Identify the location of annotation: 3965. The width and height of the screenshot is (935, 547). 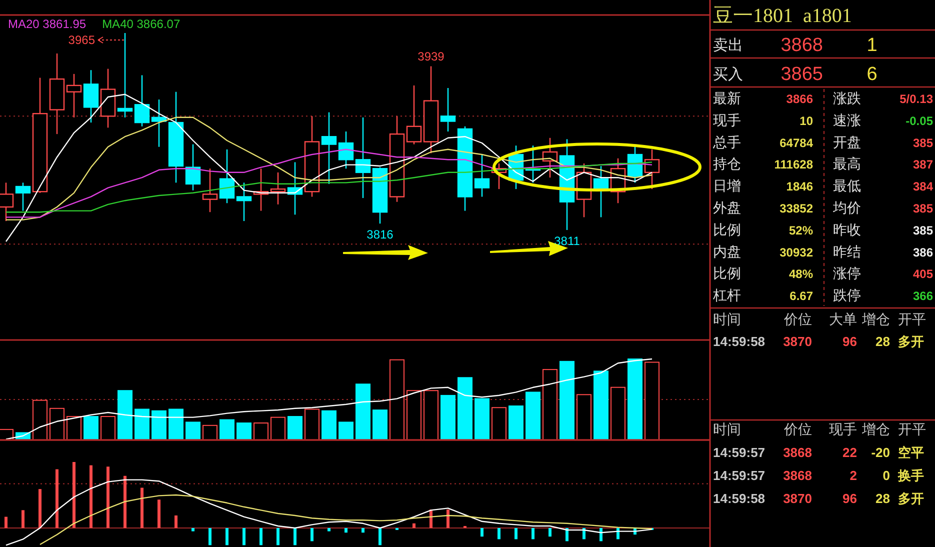
(82, 40).